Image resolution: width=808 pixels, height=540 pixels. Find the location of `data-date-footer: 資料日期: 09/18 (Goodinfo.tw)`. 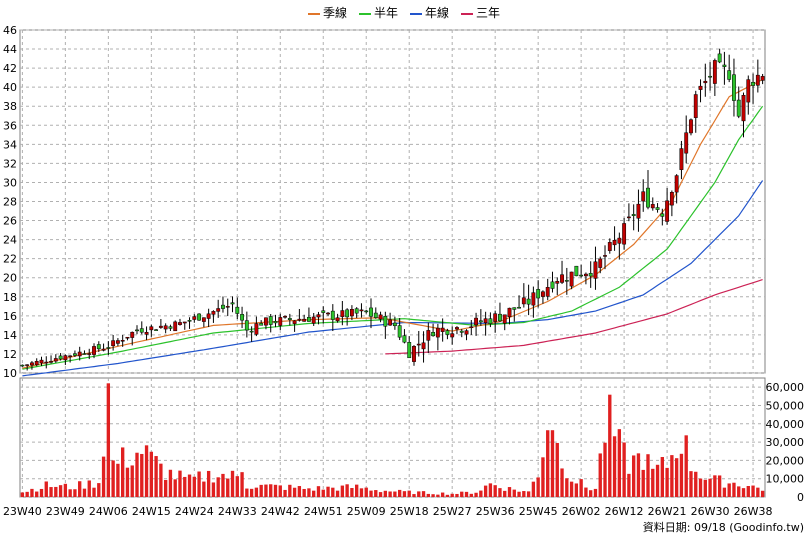

data-date-footer: 資料日期: 09/18 (Goodinfo.tw) is located at coordinates (723, 527).